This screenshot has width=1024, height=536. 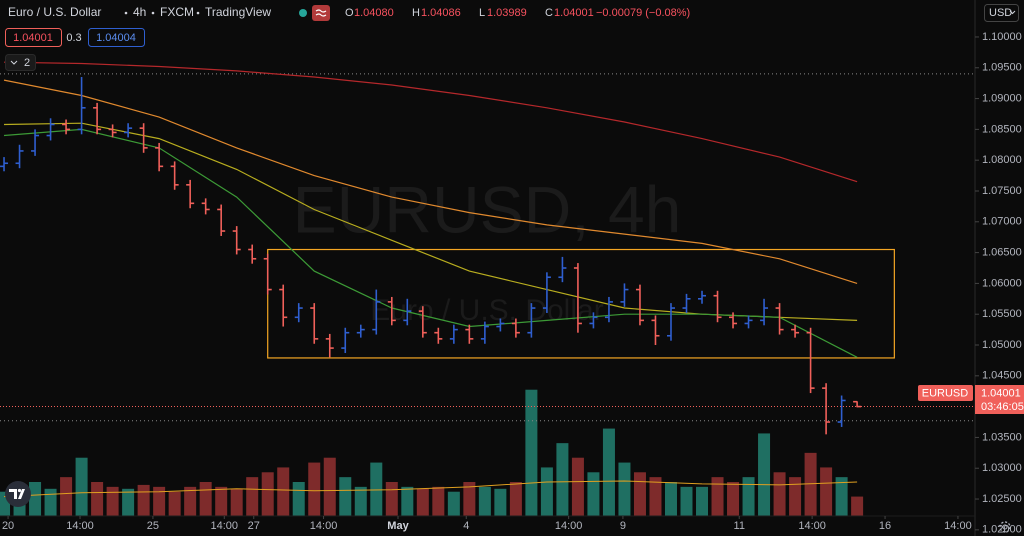 What do you see at coordinates (1002, 253) in the screenshot?
I see `y-tick-label: 1.06500` at bounding box center [1002, 253].